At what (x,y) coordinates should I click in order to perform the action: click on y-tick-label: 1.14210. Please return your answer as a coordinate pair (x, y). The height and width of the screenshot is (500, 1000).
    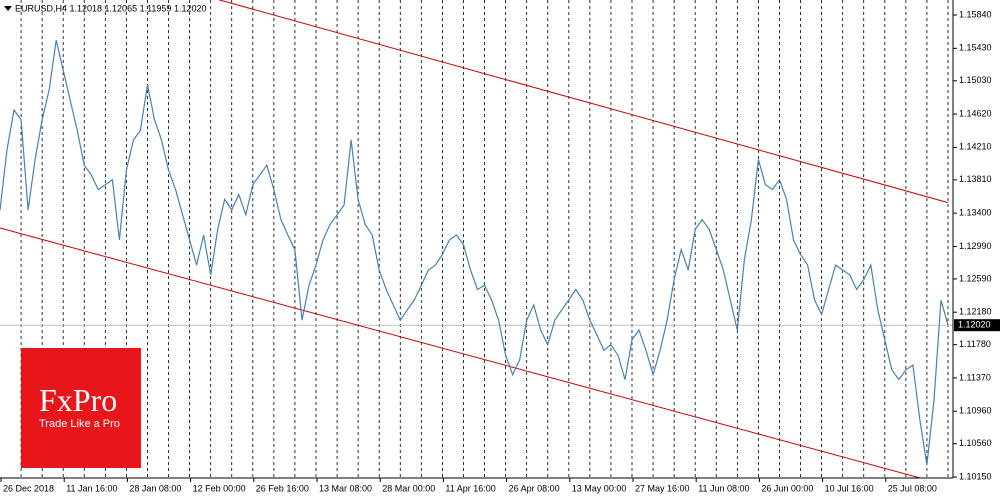
    Looking at the image, I should click on (975, 147).